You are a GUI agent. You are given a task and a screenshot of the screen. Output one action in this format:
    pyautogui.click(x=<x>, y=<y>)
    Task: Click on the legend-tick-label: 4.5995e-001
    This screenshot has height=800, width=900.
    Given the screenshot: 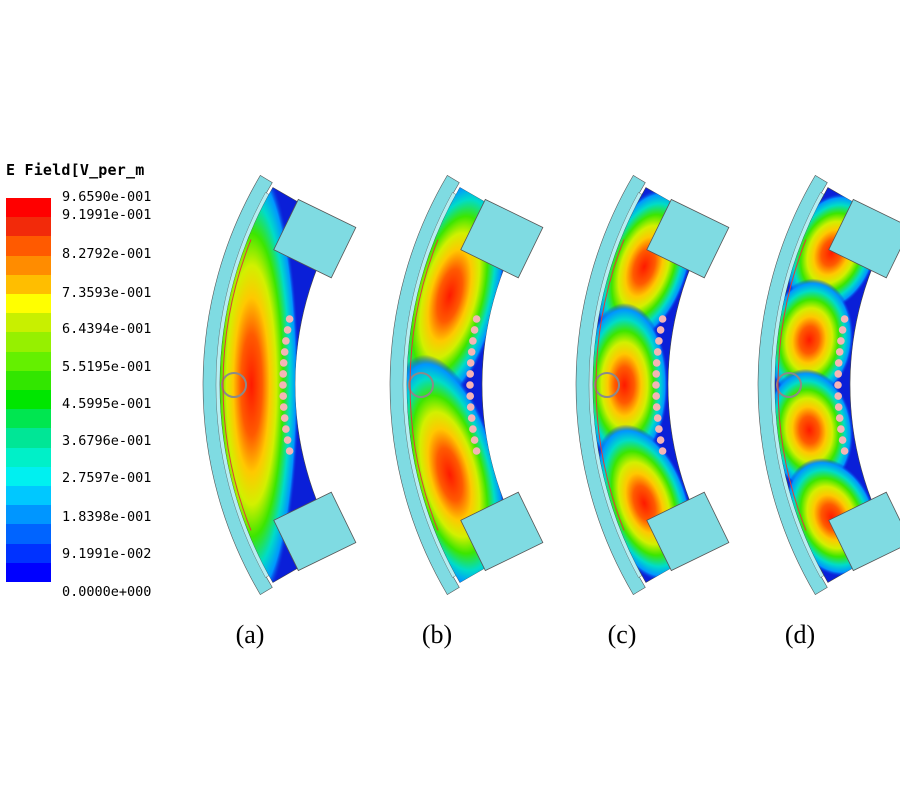 What is the action you would take?
    pyautogui.click(x=107, y=404)
    